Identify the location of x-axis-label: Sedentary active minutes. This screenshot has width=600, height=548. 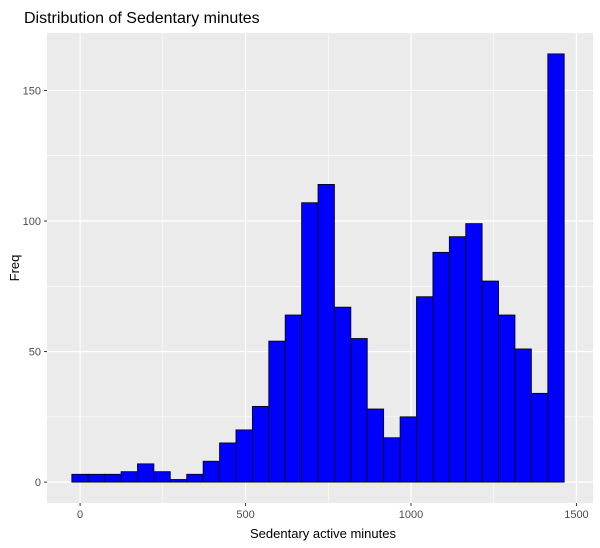
(323, 533).